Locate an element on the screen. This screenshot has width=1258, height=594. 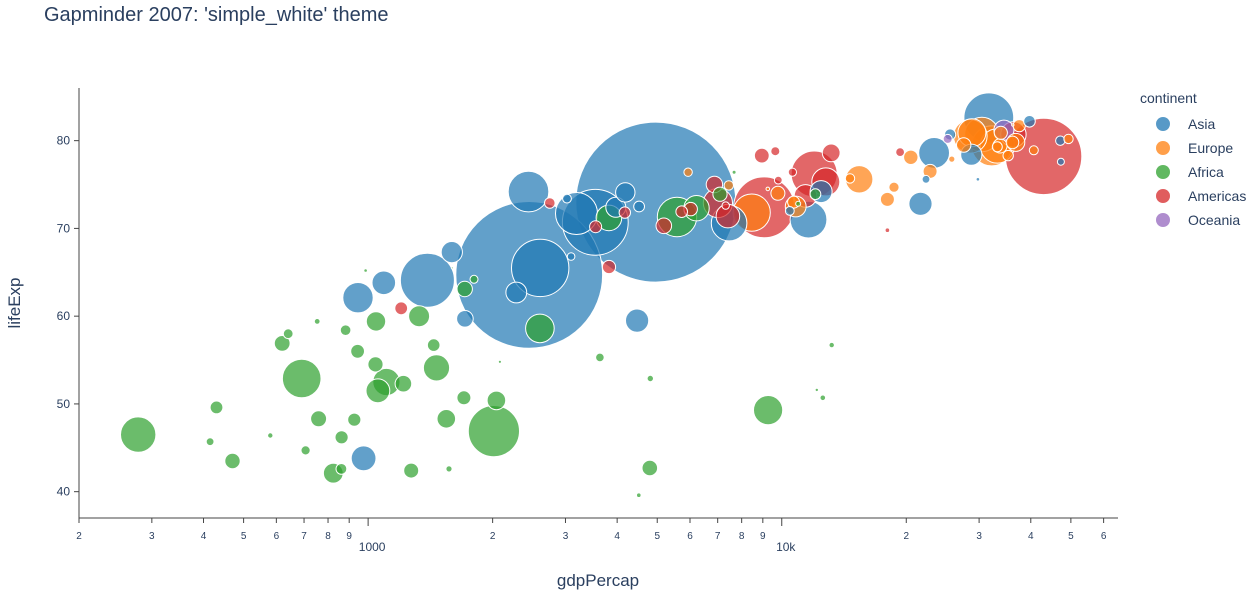
legend-item-americas: Americas is located at coordinates (1193, 196).